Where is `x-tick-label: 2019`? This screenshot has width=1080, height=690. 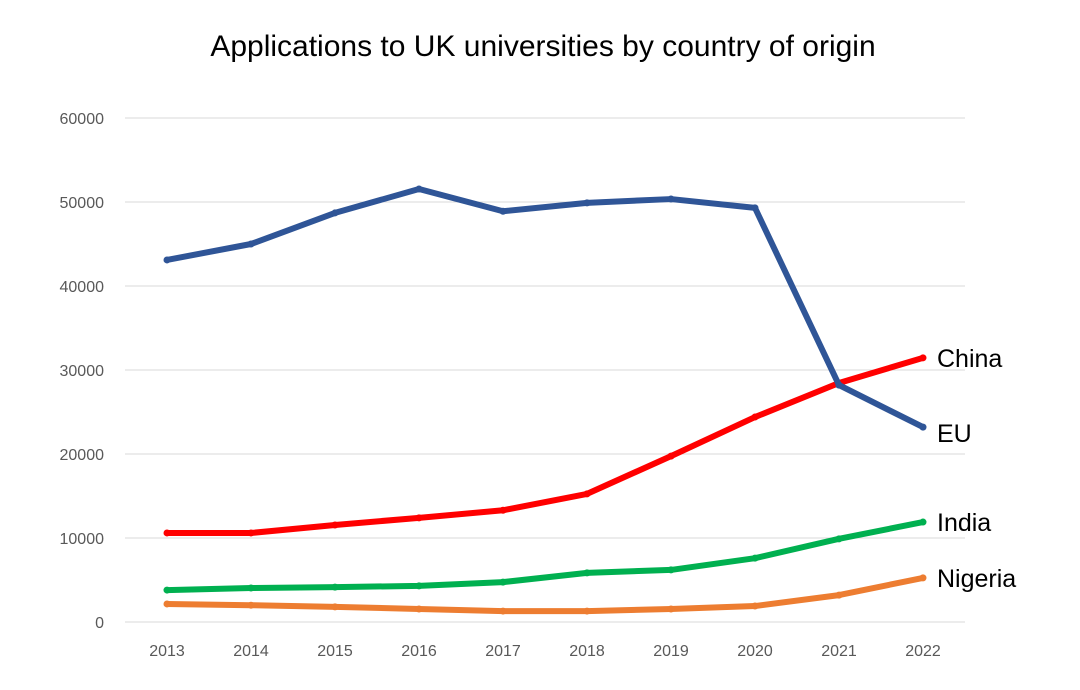
x-tick-label: 2019 is located at coordinates (671, 651).